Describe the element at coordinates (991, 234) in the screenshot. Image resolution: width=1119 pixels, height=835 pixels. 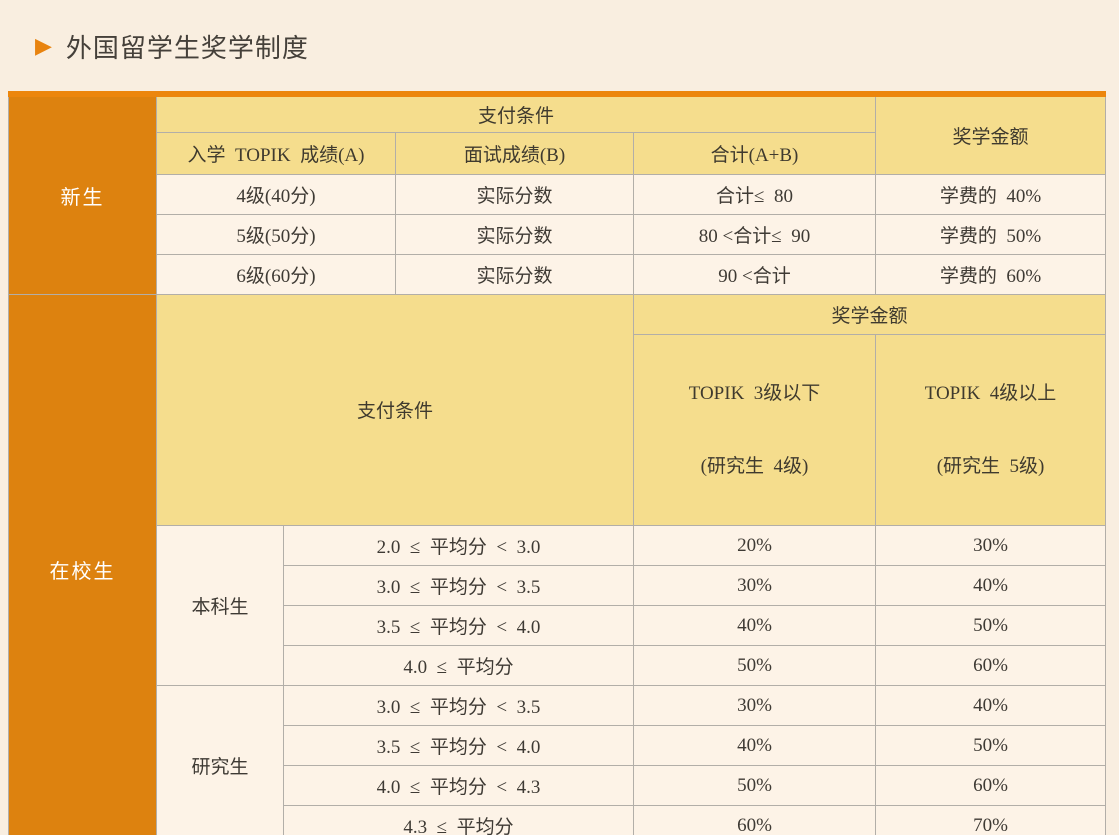
I see `freshman-amount: 学费的 50%` at that location.